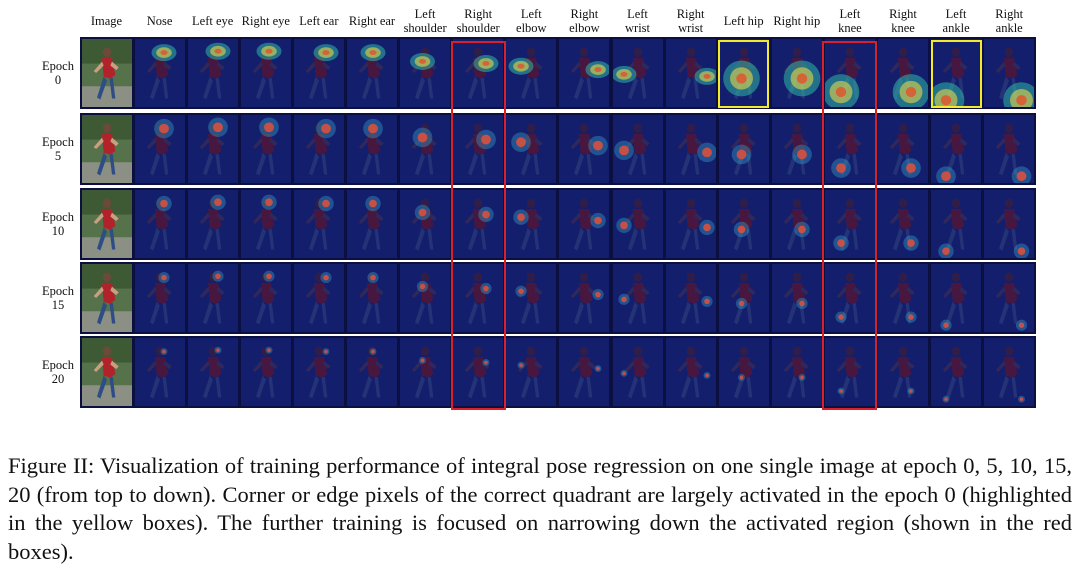 This screenshot has height=583, width=1080. What do you see at coordinates (58, 298) in the screenshot?
I see `row-label-epoch-15: Epoch 15` at bounding box center [58, 298].